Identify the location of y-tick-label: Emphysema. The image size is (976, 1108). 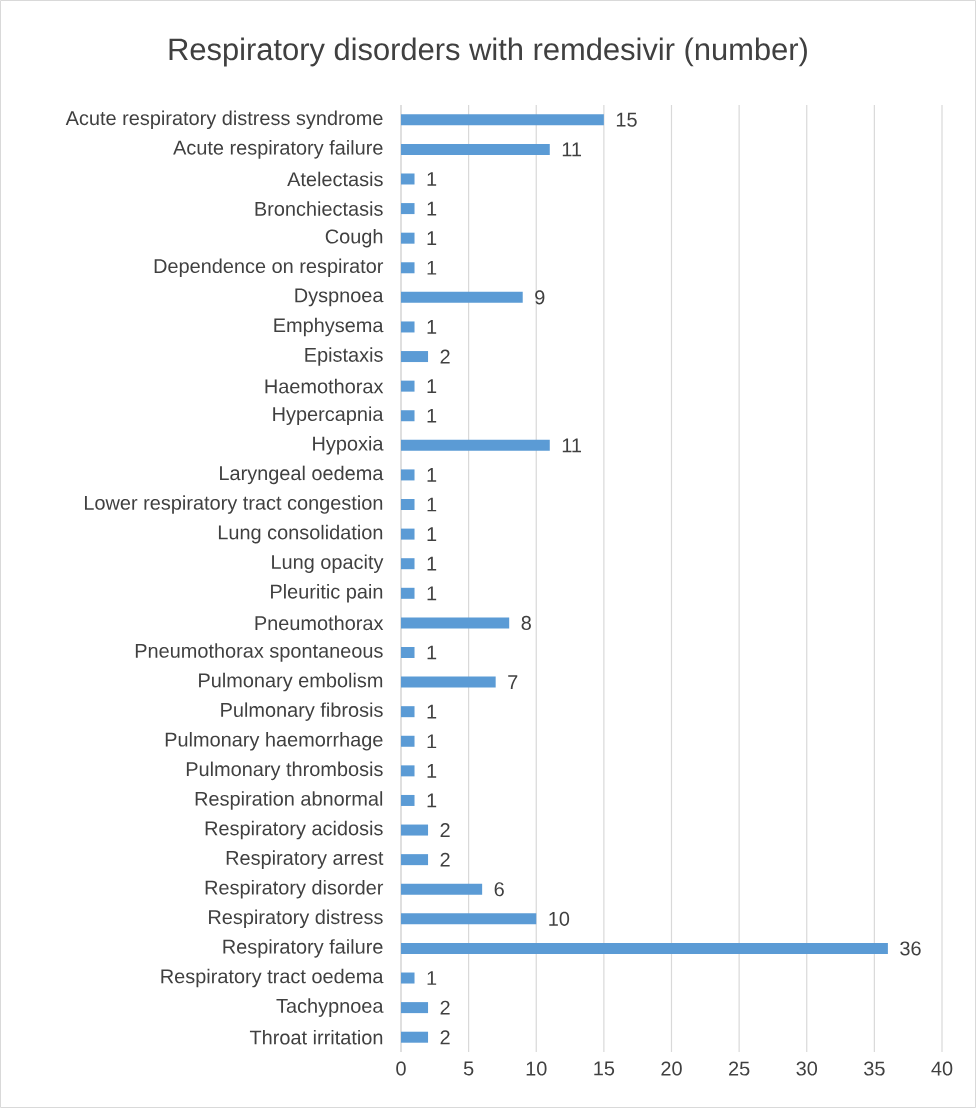
(329, 327).